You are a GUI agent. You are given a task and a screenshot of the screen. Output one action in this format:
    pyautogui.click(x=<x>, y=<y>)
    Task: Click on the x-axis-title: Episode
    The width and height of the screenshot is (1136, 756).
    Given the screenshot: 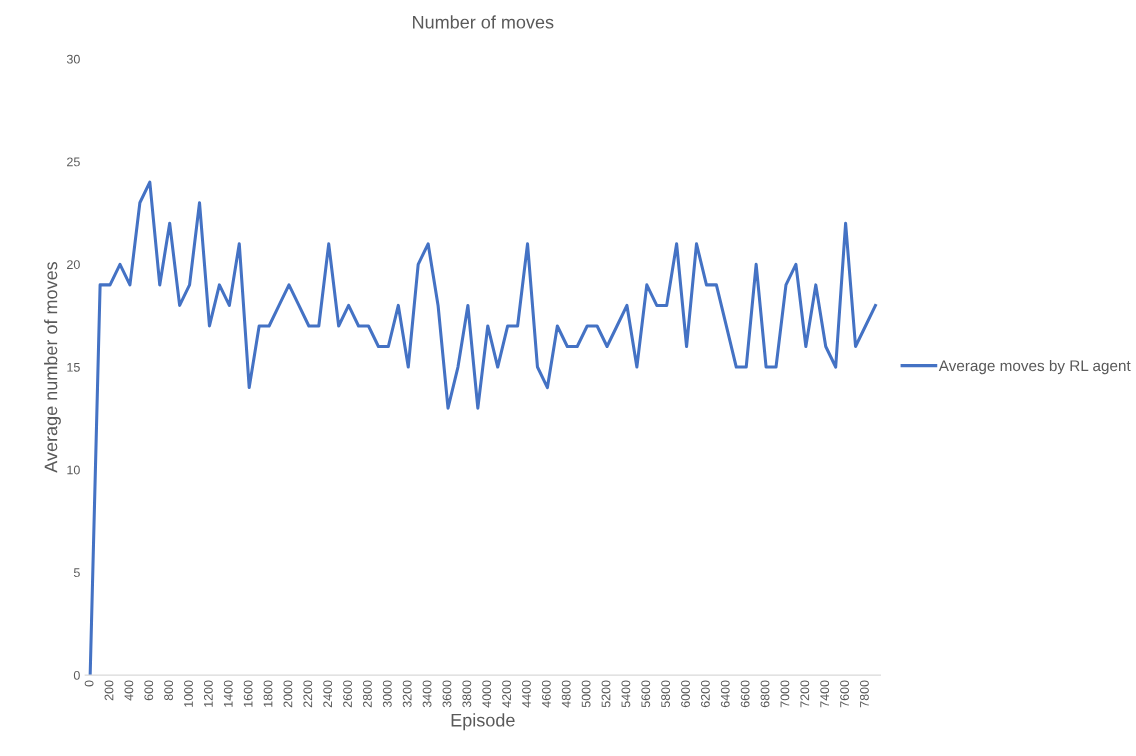 What is the action you would take?
    pyautogui.click(x=483, y=722)
    